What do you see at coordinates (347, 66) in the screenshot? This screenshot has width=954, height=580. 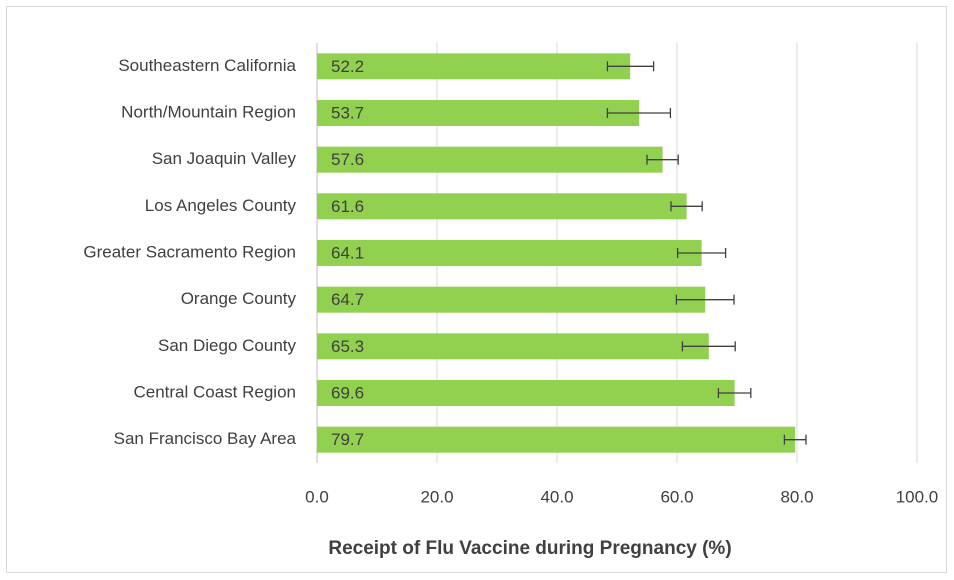 I see `data-label: 52.2` at bounding box center [347, 66].